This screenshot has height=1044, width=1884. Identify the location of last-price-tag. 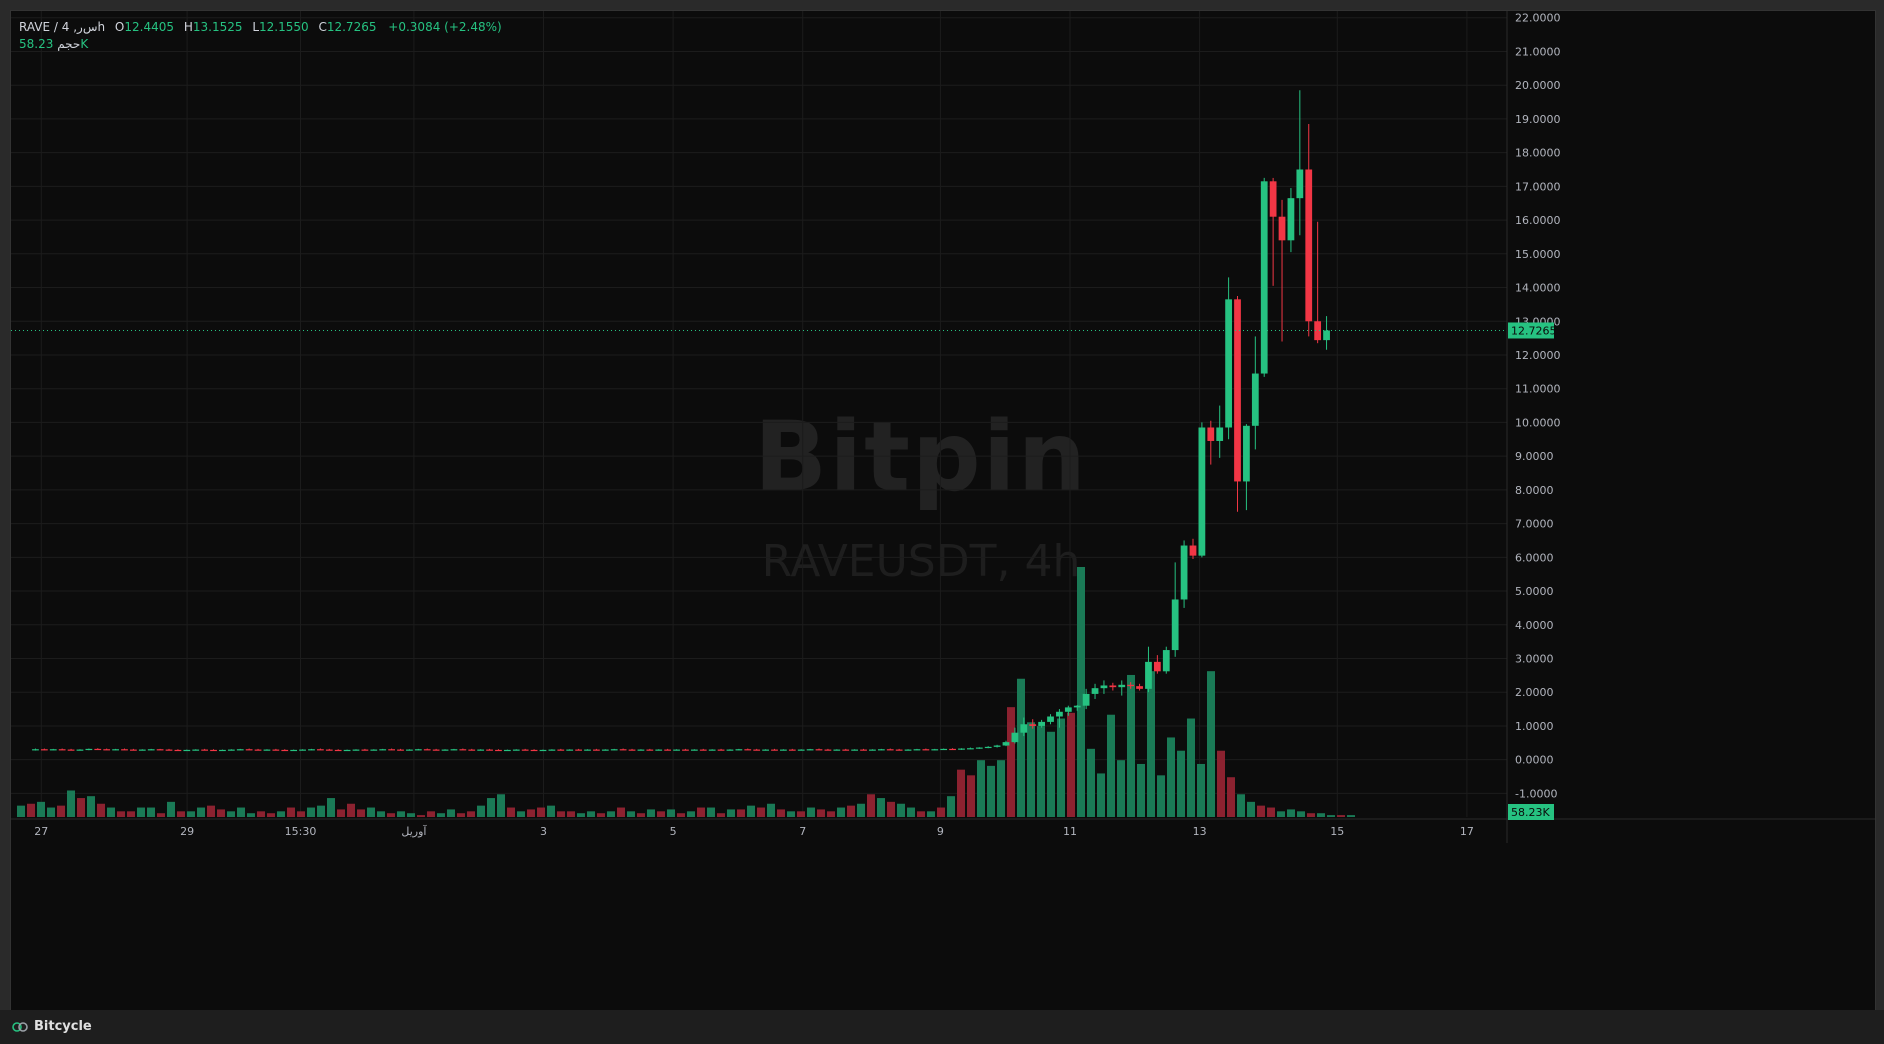
(1531, 330).